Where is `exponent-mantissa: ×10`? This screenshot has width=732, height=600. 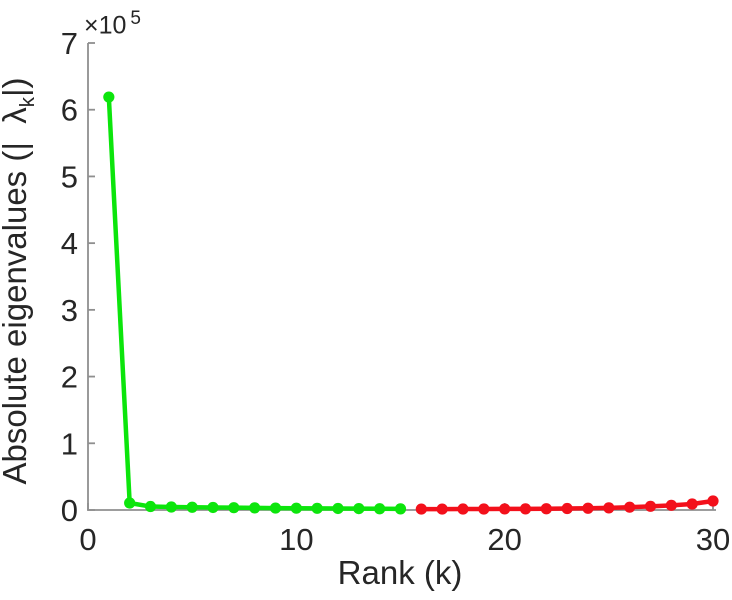
exponent-mantissa: ×10 is located at coordinates (105, 25).